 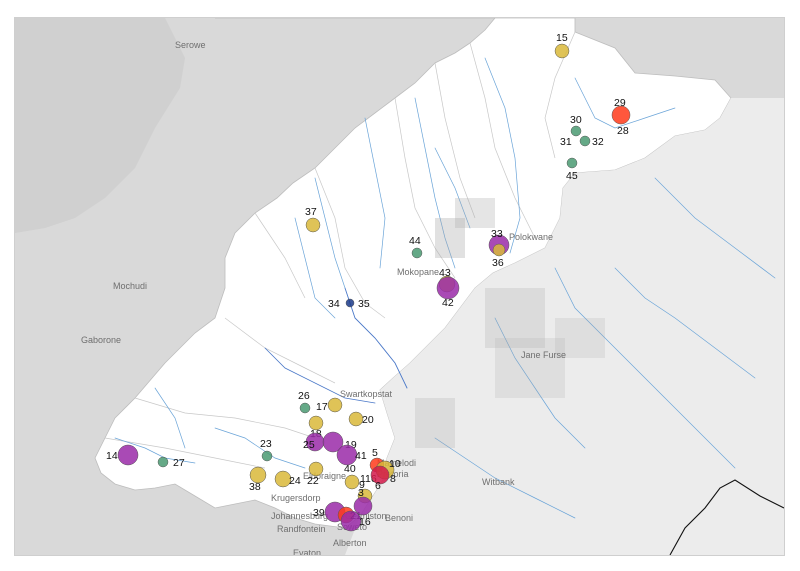 I want to click on urban-patches, so click(x=510, y=323).